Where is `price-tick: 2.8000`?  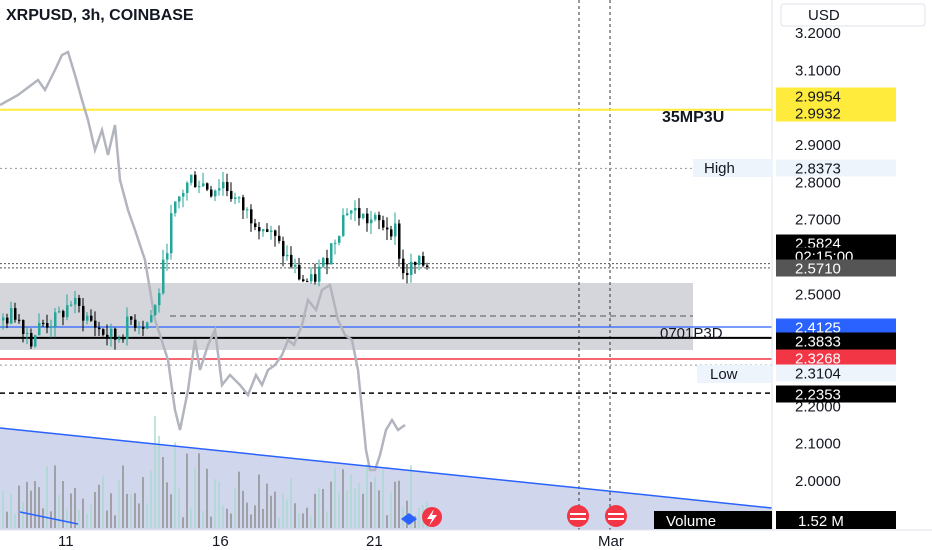 price-tick: 2.8000 is located at coordinates (818, 182).